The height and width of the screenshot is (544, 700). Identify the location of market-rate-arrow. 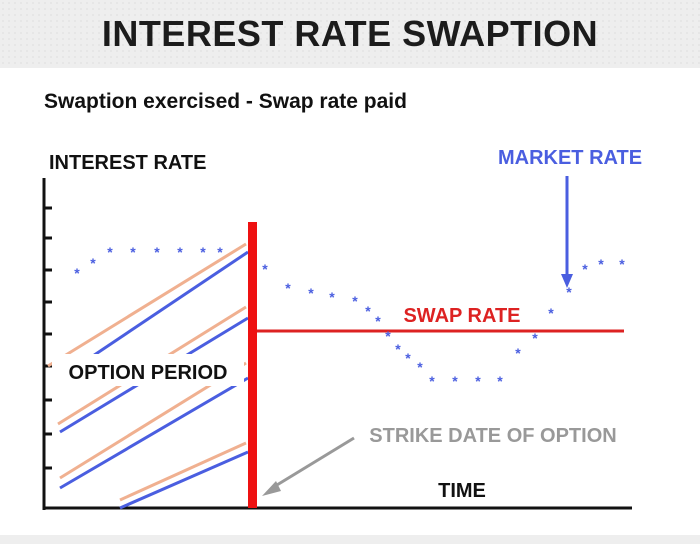
(567, 232).